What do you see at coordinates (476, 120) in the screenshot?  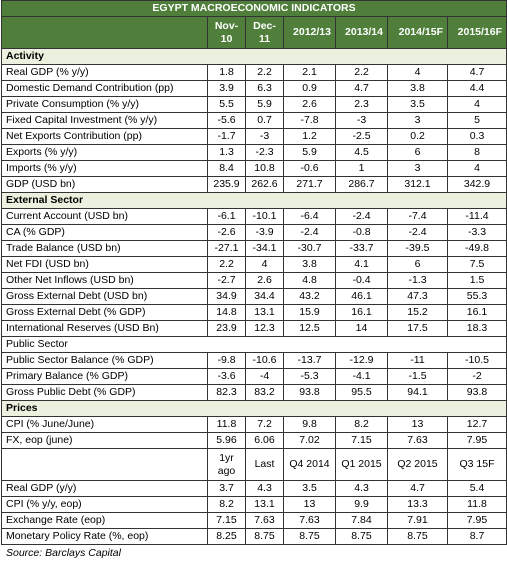 I see `cell-value: 5` at bounding box center [476, 120].